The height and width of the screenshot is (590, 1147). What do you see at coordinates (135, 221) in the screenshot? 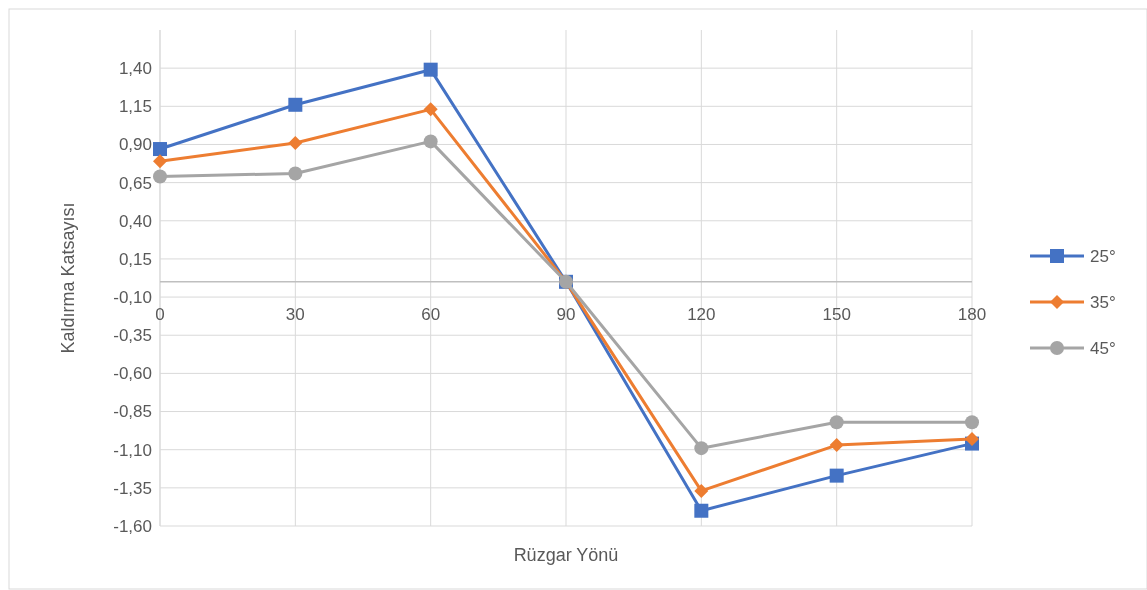
I see `y-tick-label: 0,40` at bounding box center [135, 221].